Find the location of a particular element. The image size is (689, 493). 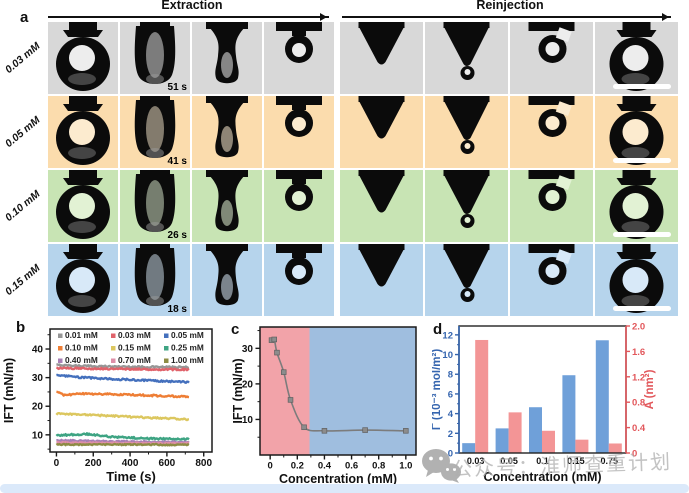

svg-text: 20 is located at coordinates (38, 407).